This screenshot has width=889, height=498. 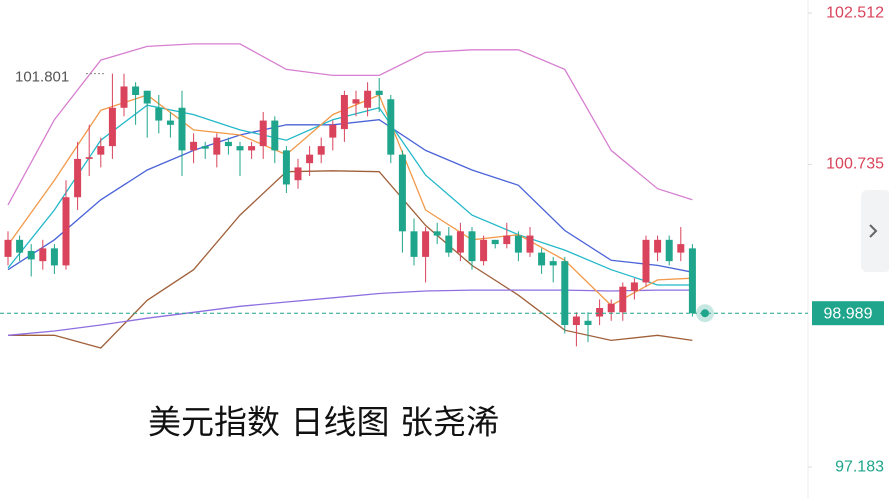 I want to click on chart-title: 美元指数 日线图 张尧浠, so click(x=323, y=422).